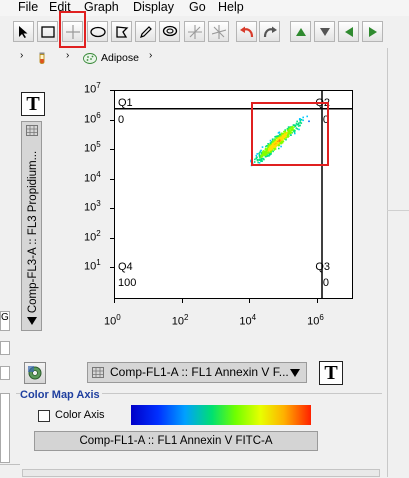  Describe the element at coordinates (97, 31) in the screenshot. I see `ellipse-tool-button` at that location.